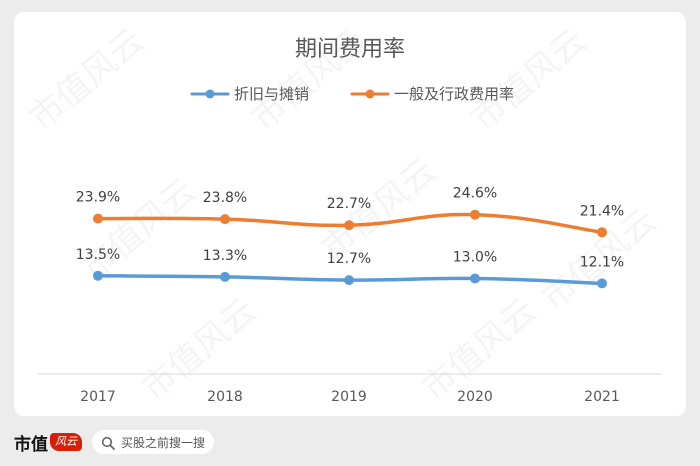 This screenshot has height=466, width=700. I want to click on x-tick-label: 2020, so click(475, 397).